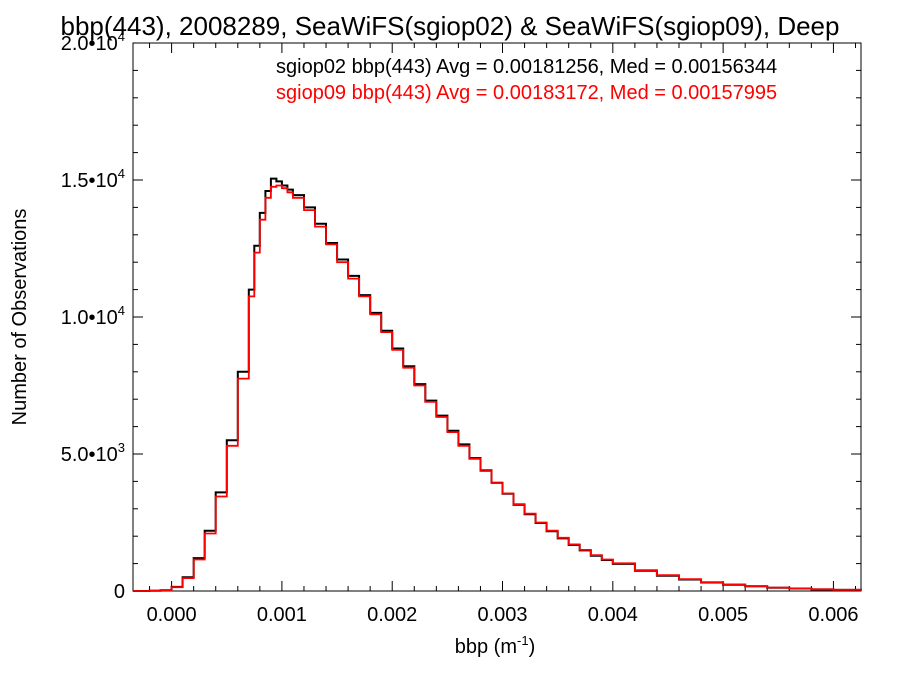  What do you see at coordinates (392, 615) in the screenshot?
I see `x-tick-label: 0.002` at bounding box center [392, 615].